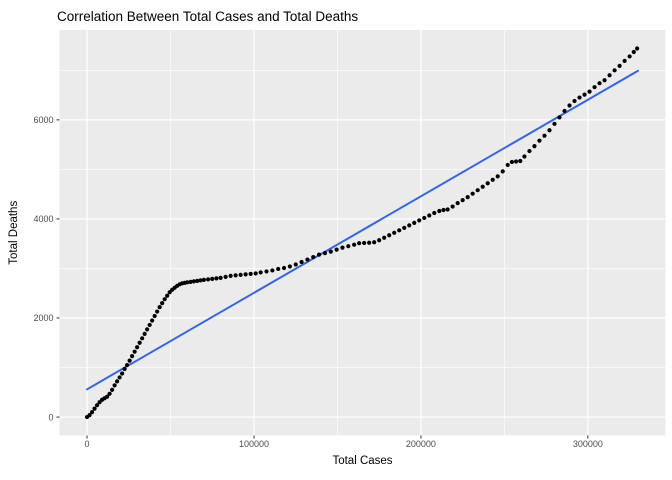  Describe the element at coordinates (43, 318) in the screenshot. I see `y-tick-label: 2000` at that location.